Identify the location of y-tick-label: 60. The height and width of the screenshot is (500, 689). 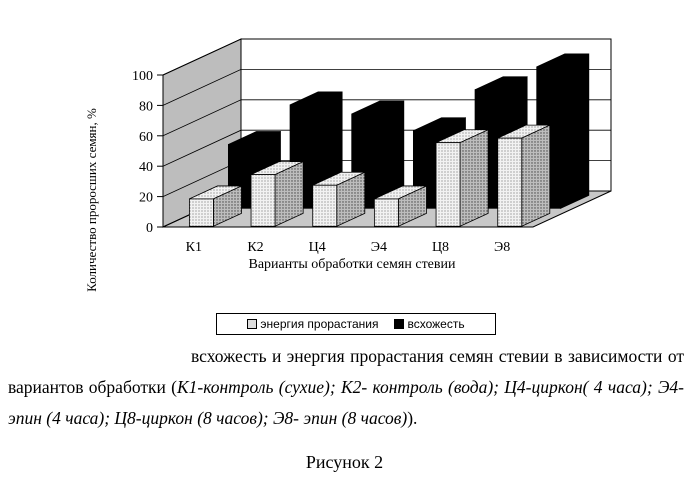
(146, 137).